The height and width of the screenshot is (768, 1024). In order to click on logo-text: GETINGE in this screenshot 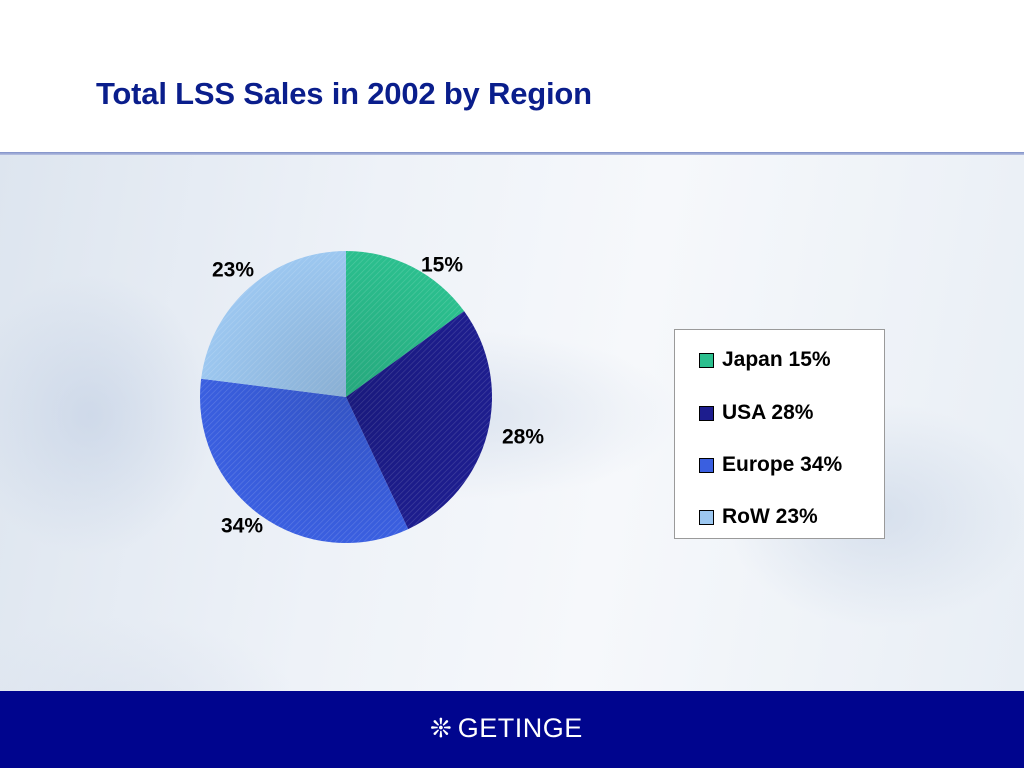, I will do `click(520, 727)`.